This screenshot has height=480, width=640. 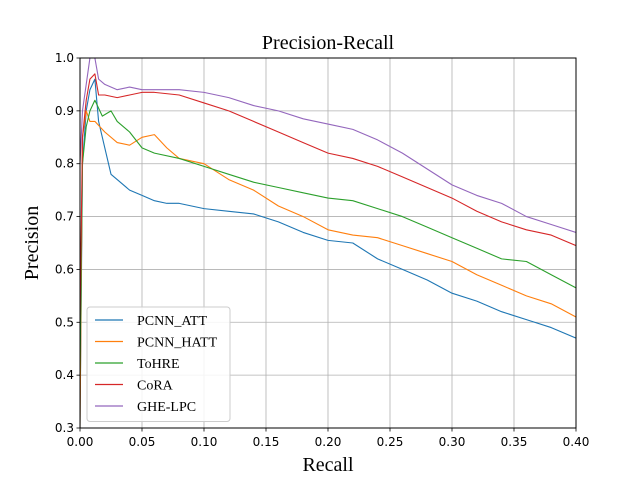 I want to click on y-tick-label: 0.8, so click(x=64, y=164).